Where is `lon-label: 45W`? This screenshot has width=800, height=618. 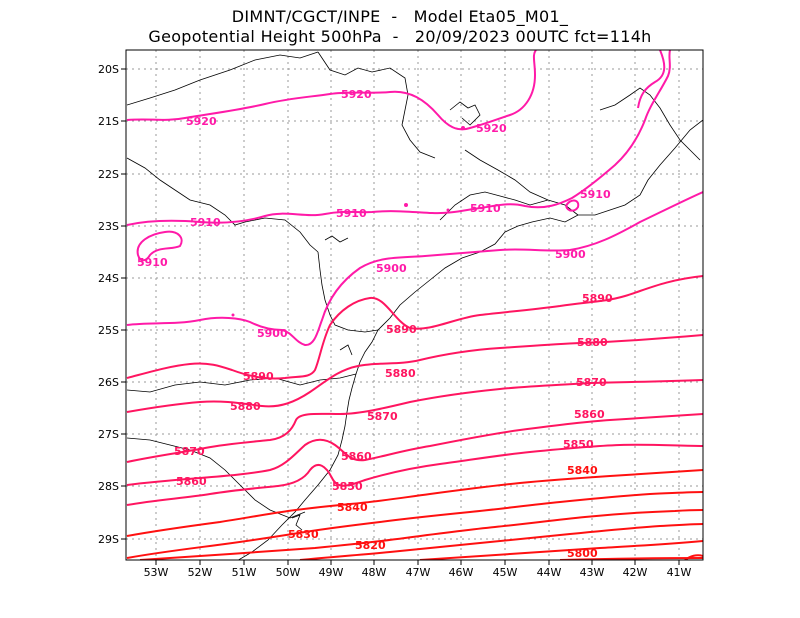
lon-label: 45W is located at coordinates (505, 572).